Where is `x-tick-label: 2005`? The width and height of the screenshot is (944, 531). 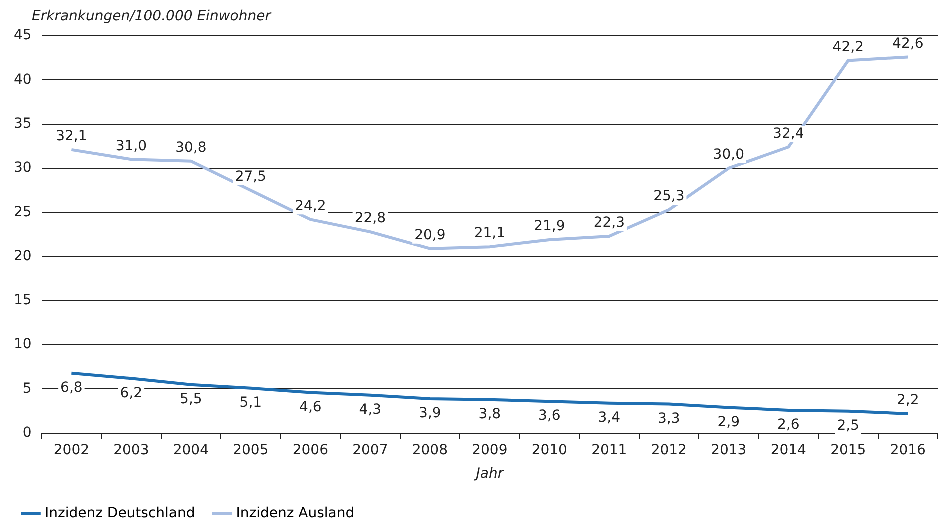 x-tick-label: 2005 is located at coordinates (251, 450).